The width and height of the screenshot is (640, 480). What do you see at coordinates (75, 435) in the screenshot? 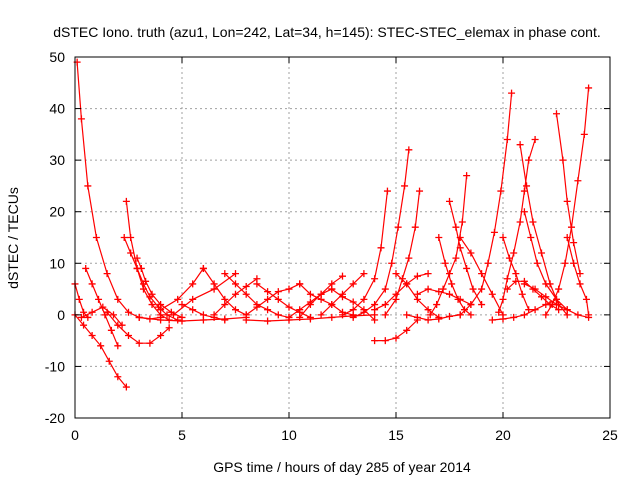
I see `x-tick-label: 0` at bounding box center [75, 435].